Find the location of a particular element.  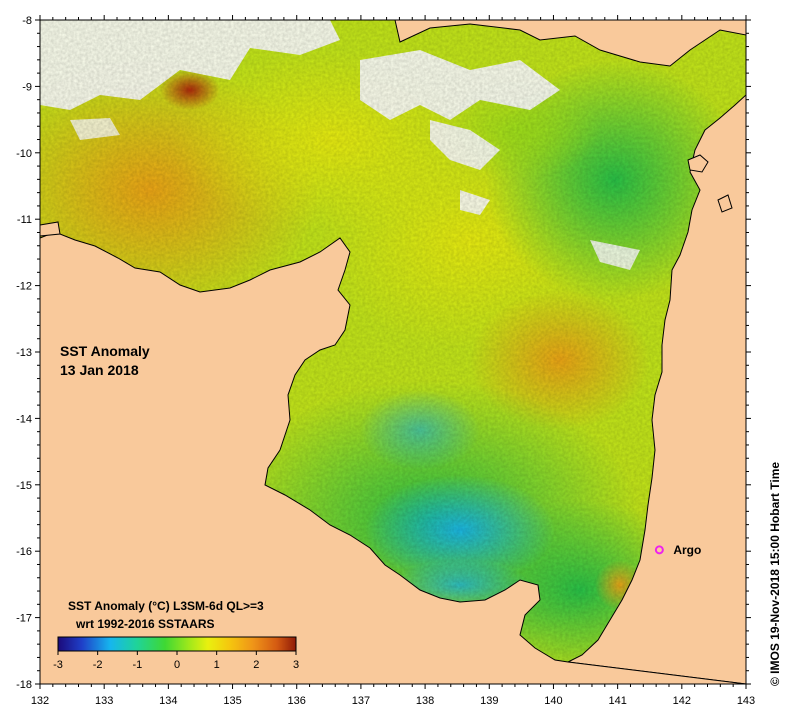

x-tick-label: 136 is located at coordinates (297, 701).